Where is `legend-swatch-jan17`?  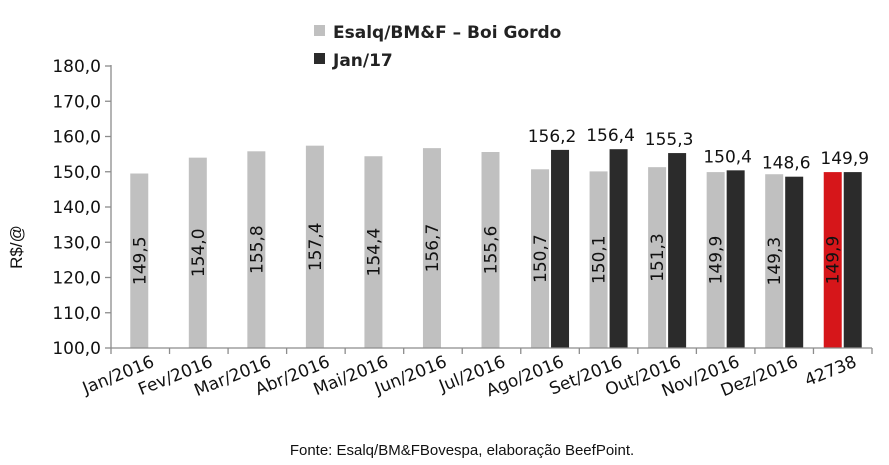 legend-swatch-jan17 is located at coordinates (319, 58).